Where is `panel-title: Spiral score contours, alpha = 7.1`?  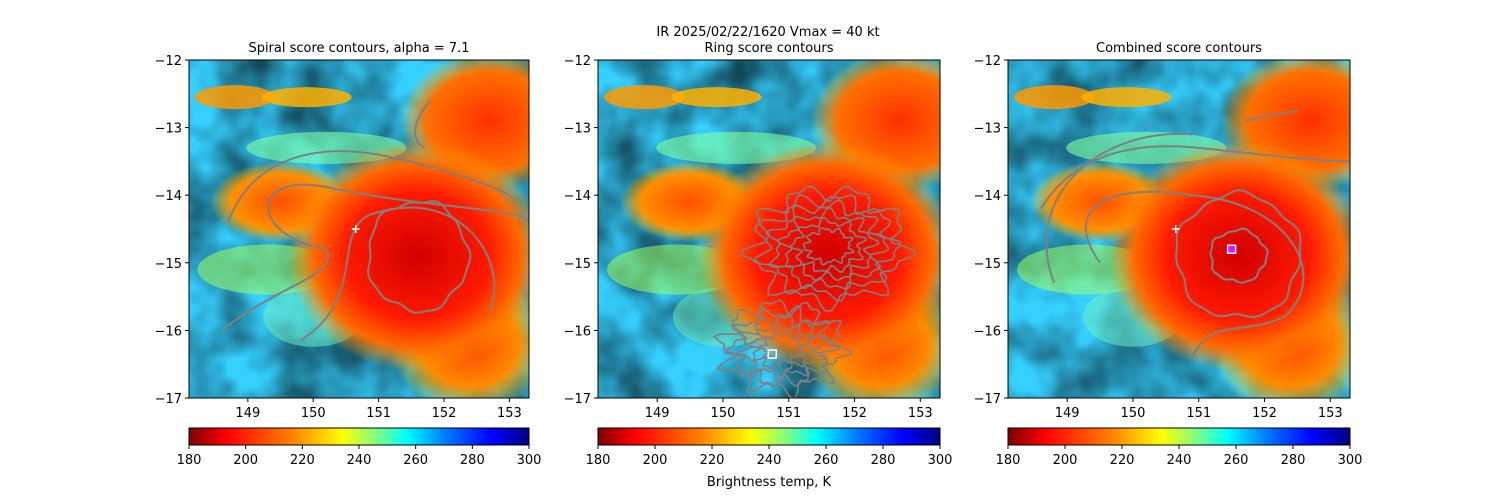 panel-title: Spiral score contours, alpha = 7.1 is located at coordinates (358, 48).